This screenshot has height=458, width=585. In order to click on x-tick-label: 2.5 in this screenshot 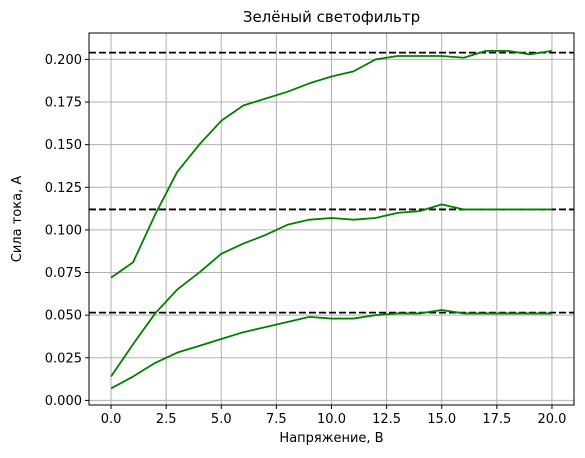, I will do `click(166, 419)`.